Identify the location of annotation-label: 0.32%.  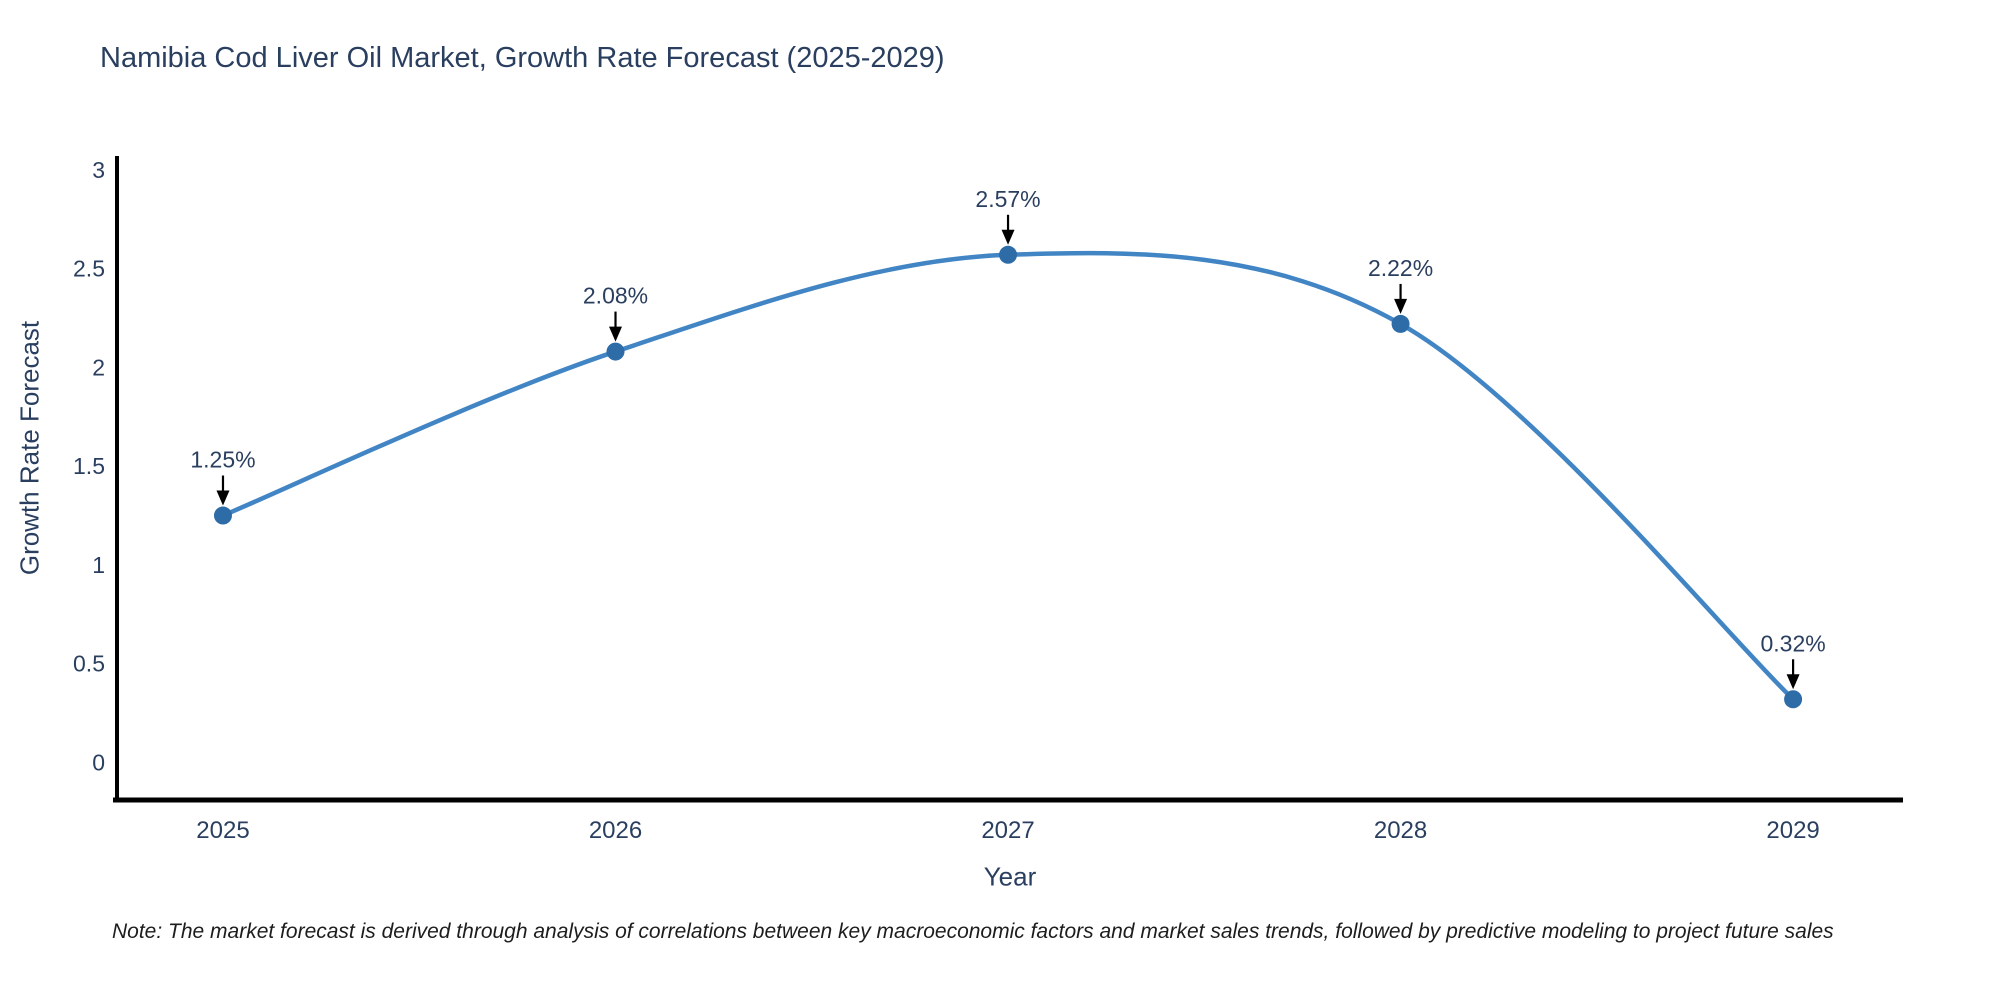
(1792, 643).